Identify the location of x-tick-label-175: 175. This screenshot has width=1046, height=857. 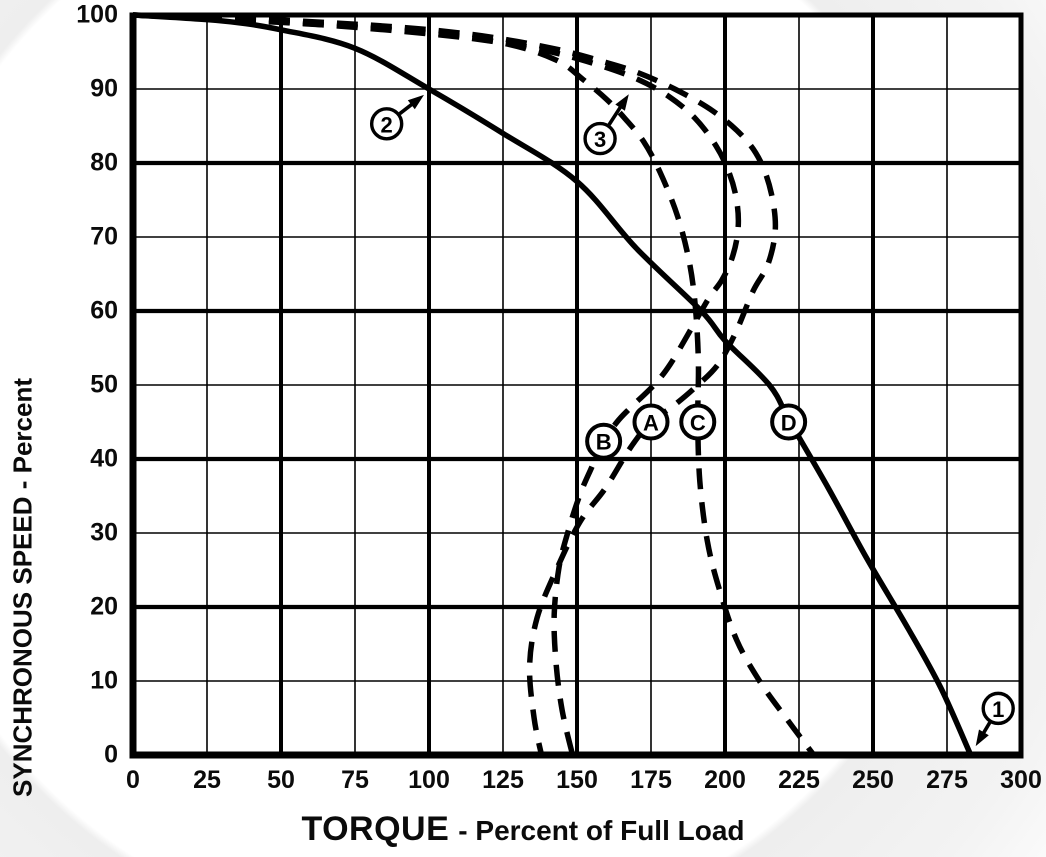
(651, 780).